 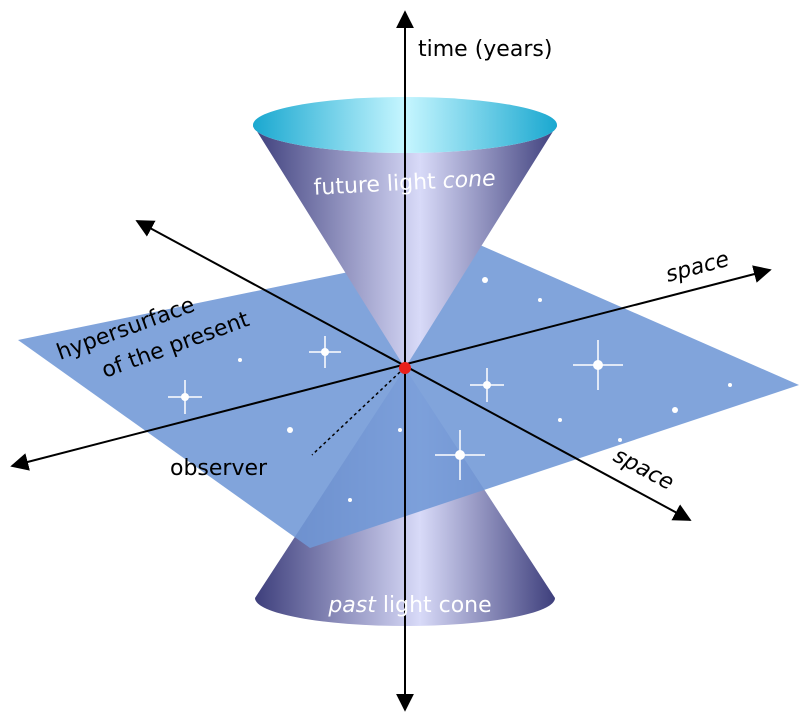 What do you see at coordinates (469, 180) in the screenshot?
I see `label-part: cone` at bounding box center [469, 180].